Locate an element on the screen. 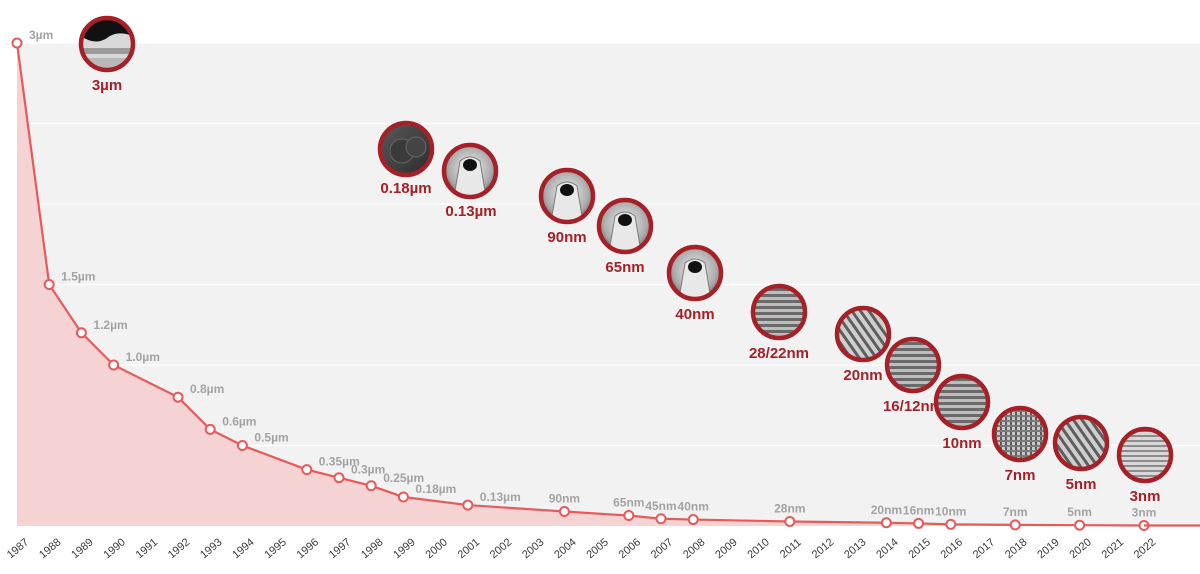 Image resolution: width=1200 pixels, height=574 pixels. data-label: 45nm is located at coordinates (660, 506).